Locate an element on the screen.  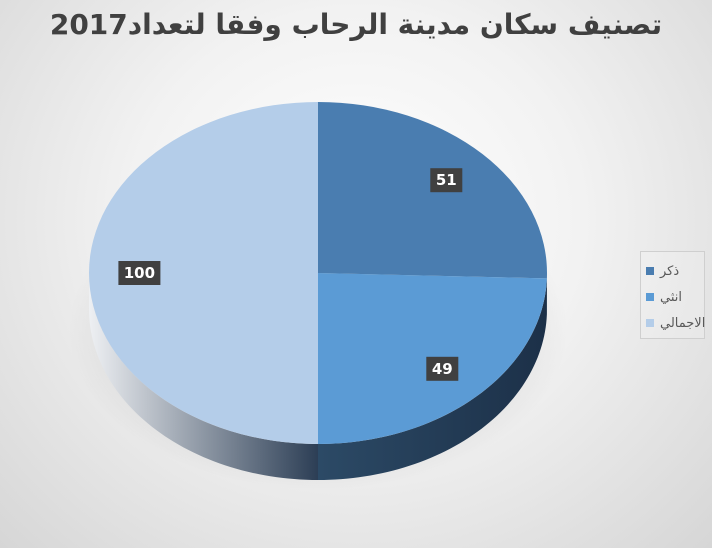
legend-label: ذكر is located at coordinates (670, 271).